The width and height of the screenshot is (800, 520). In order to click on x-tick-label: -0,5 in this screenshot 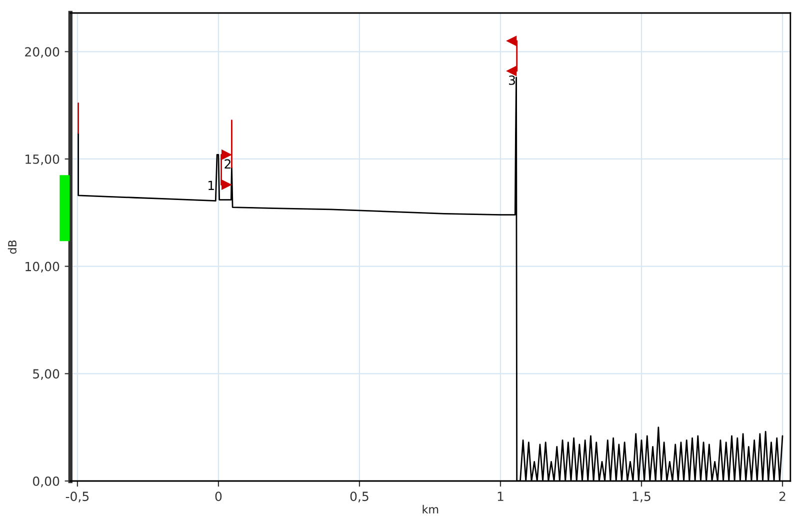, I will do `click(77, 497)`.